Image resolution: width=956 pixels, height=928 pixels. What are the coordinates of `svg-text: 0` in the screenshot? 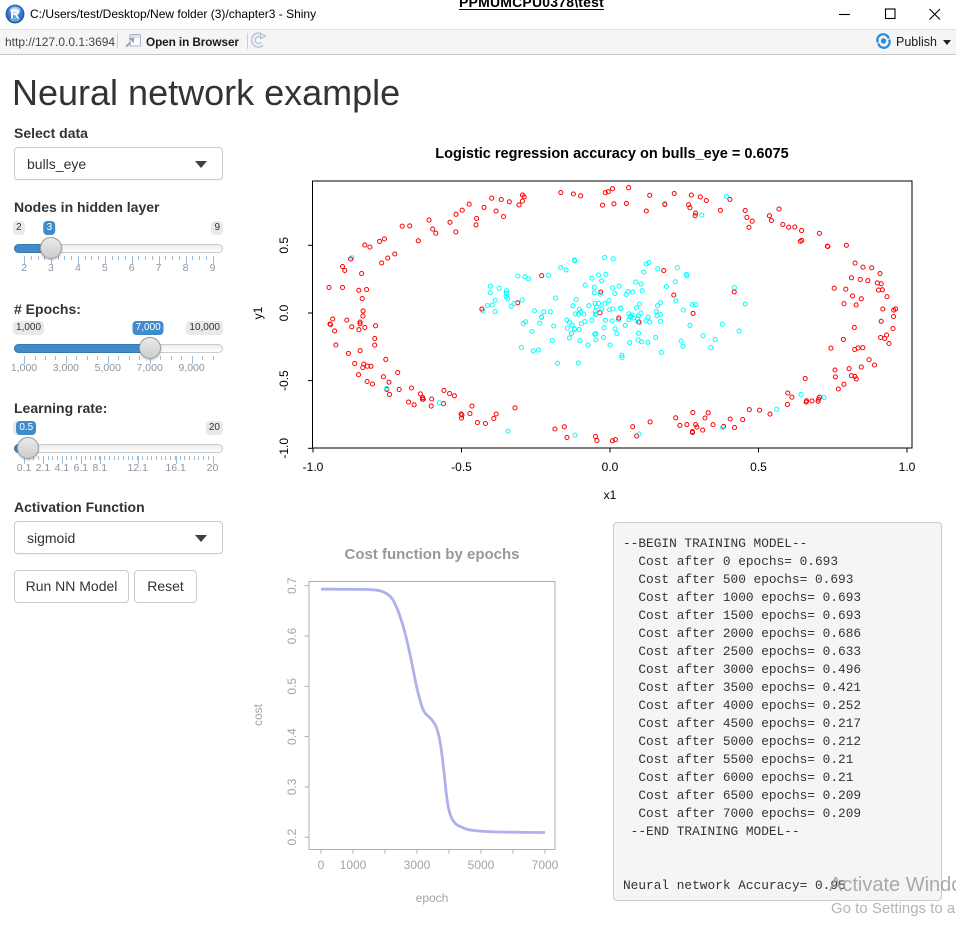 It's located at (321, 865).